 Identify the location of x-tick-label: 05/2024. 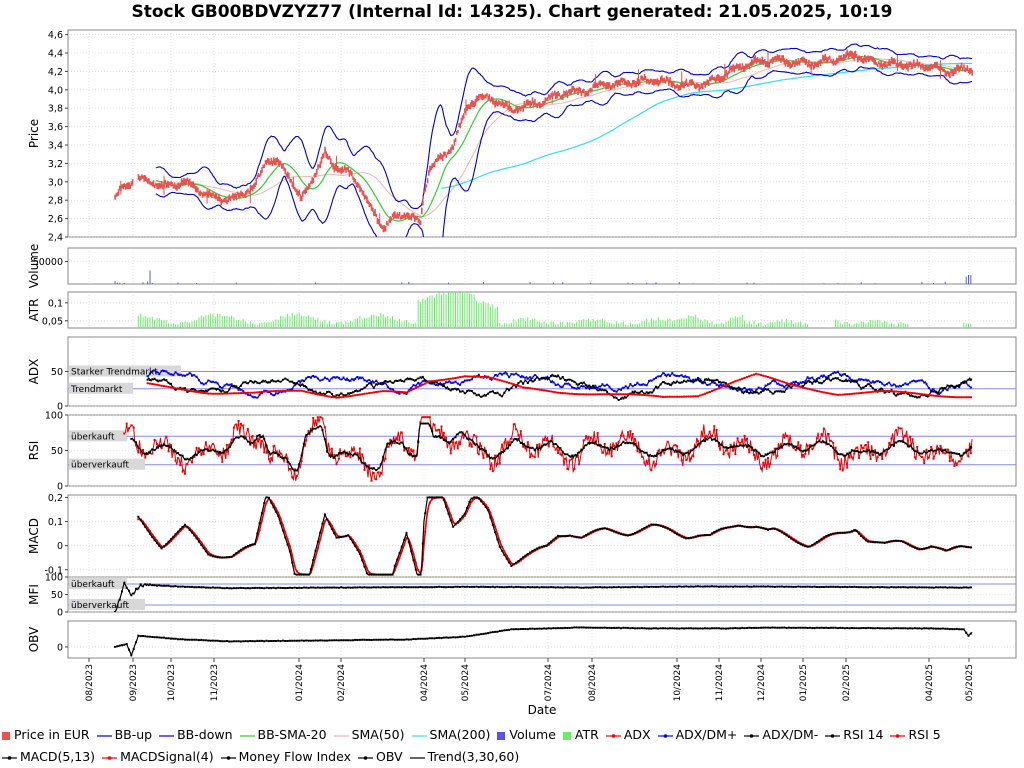
(466, 683).